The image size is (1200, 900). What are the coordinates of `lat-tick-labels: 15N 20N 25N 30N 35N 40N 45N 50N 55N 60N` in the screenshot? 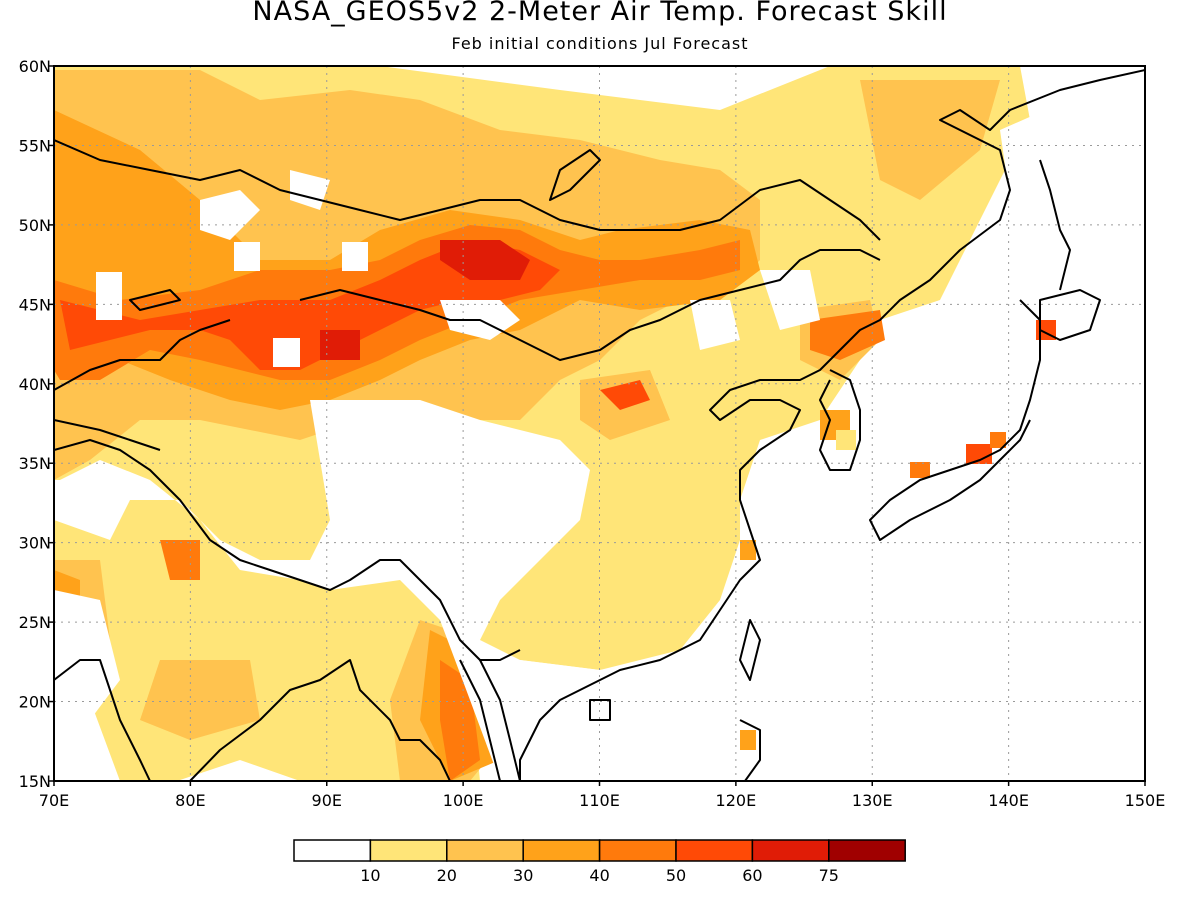 It's located at (35, 424).